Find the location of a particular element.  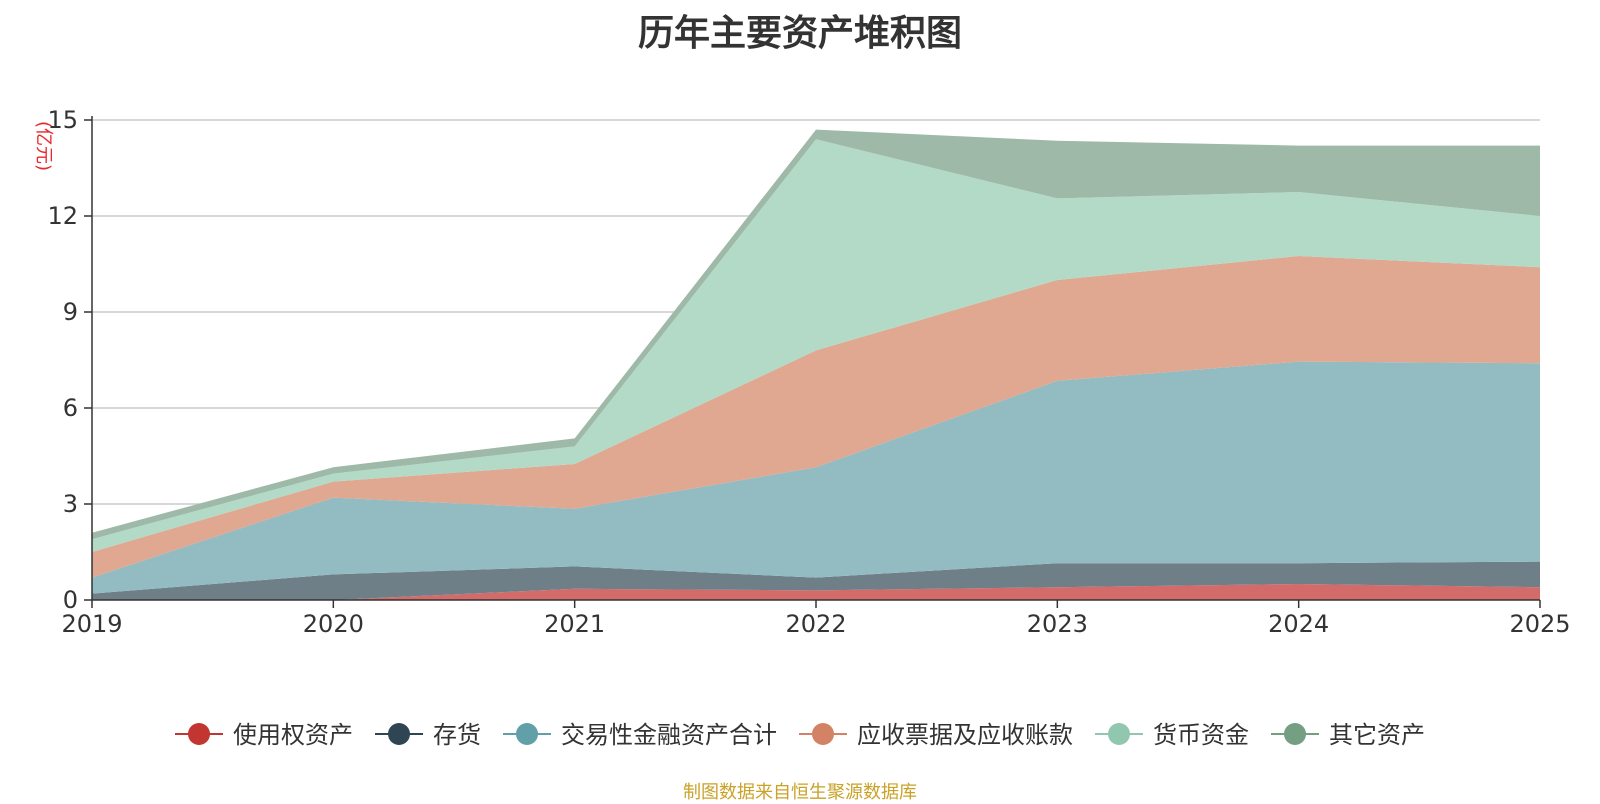

x-tick-label: 2023 is located at coordinates (1057, 624).